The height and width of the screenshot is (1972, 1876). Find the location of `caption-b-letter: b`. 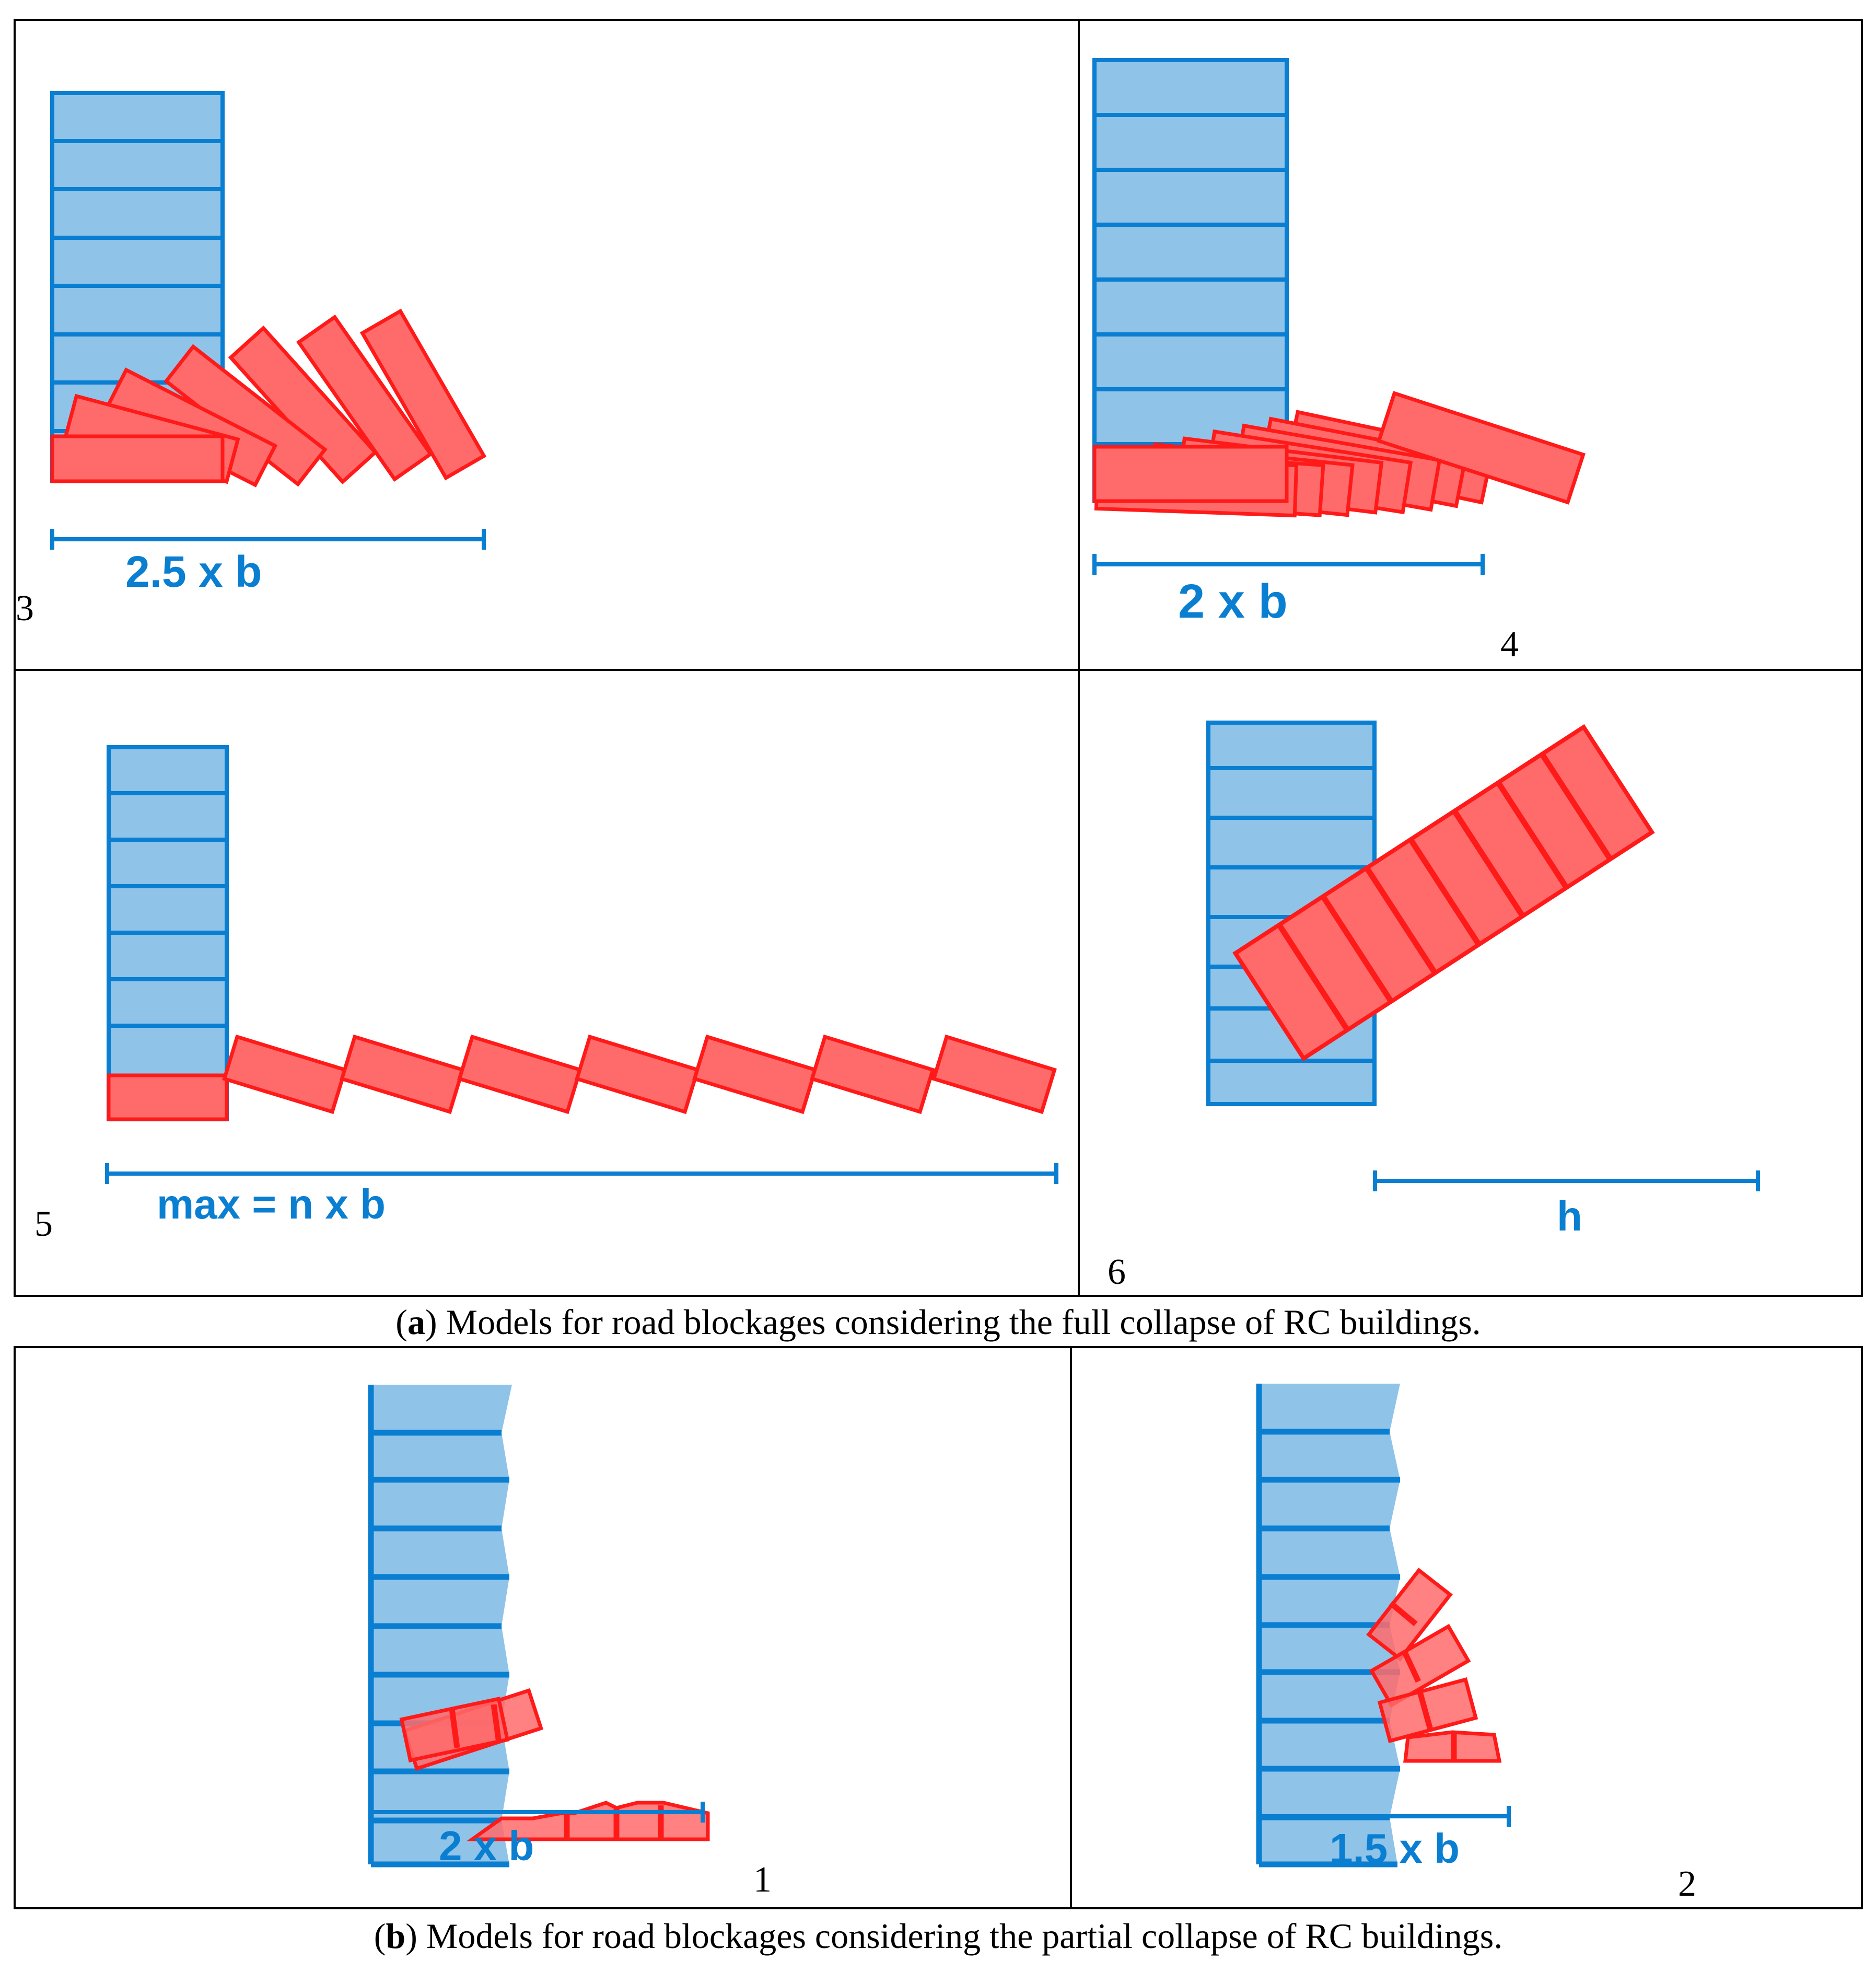

caption-b-letter: b is located at coordinates (395, 1936).